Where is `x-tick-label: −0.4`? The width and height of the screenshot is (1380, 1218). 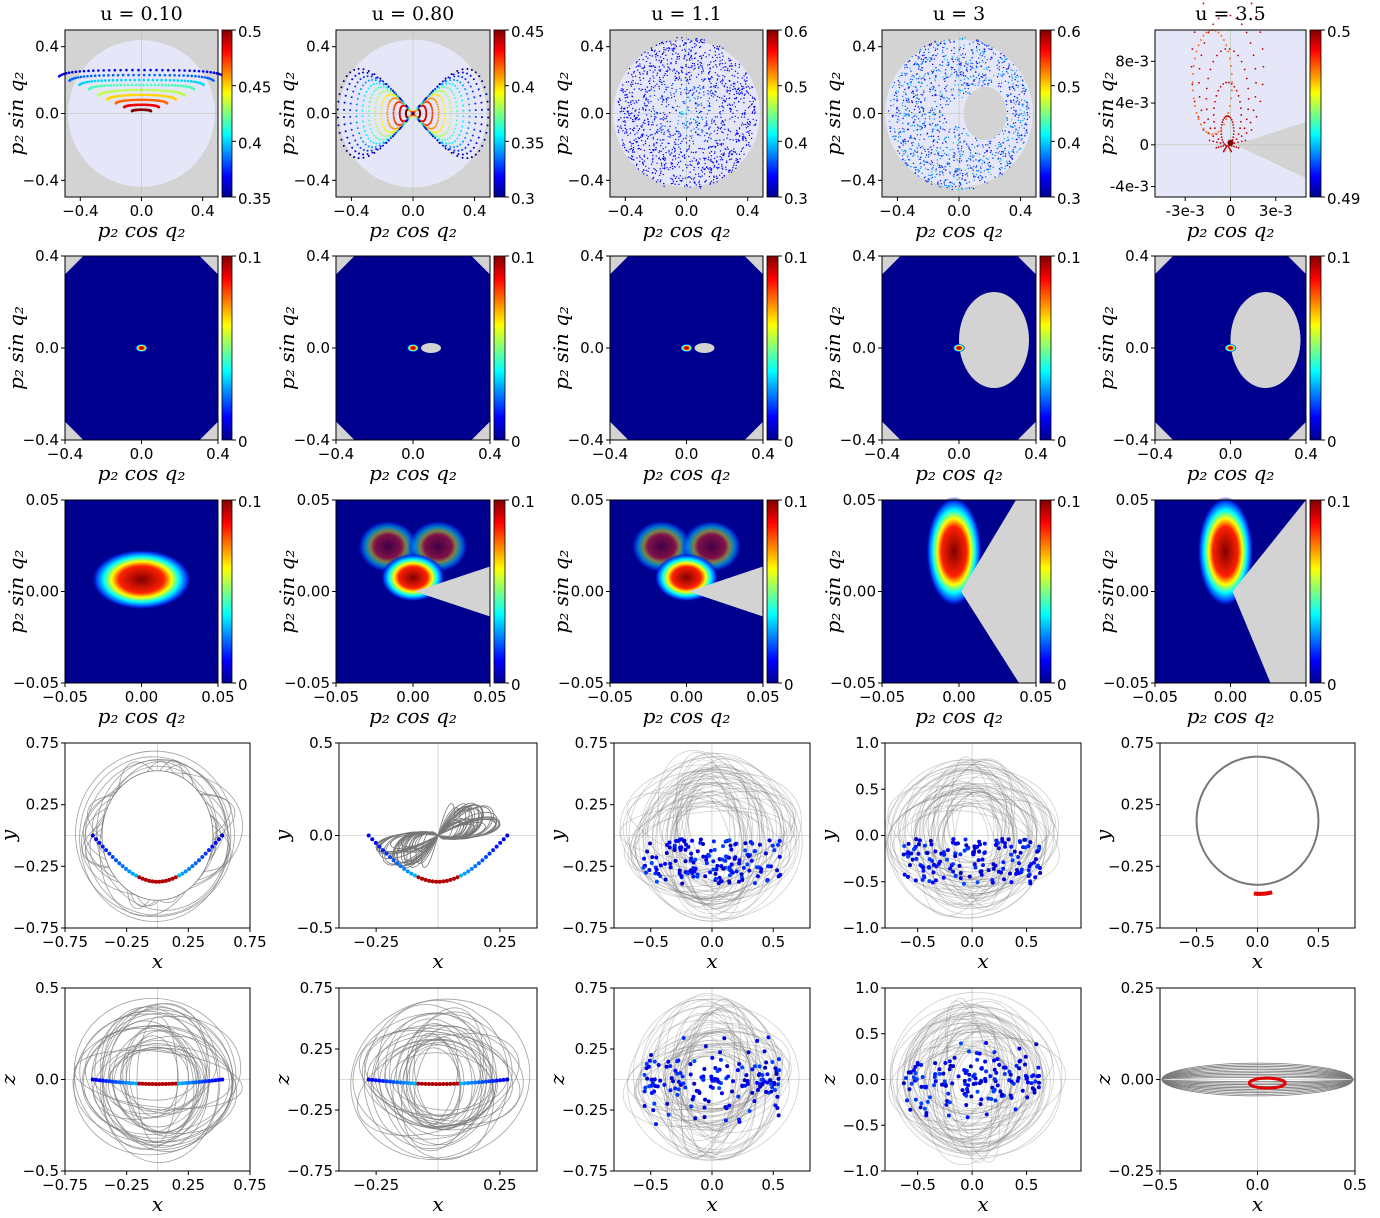
x-tick-label: −0.4 is located at coordinates (897, 211).